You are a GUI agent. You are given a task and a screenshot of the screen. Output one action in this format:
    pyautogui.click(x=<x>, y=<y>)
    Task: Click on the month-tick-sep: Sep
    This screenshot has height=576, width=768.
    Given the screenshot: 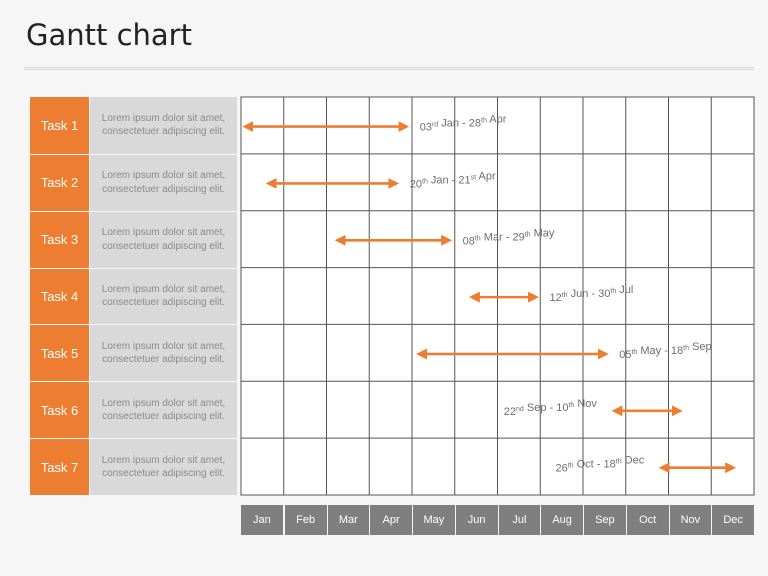 What is the action you would take?
    pyautogui.click(x=605, y=520)
    